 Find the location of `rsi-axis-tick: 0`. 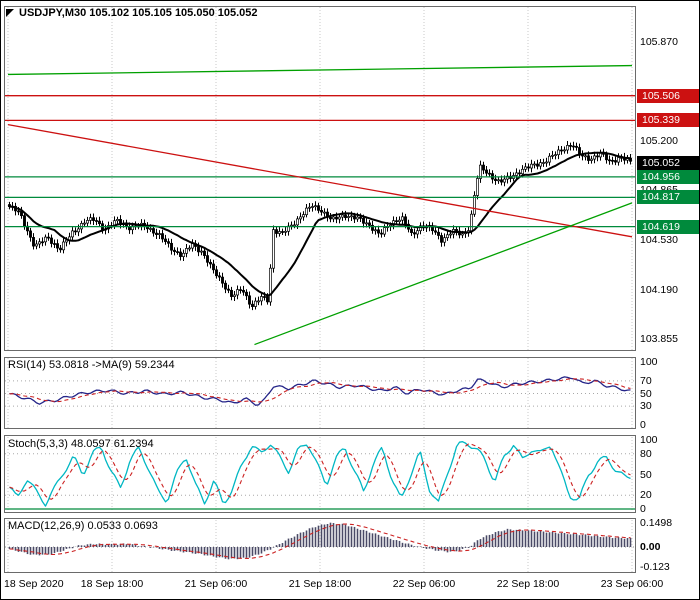

rsi-axis-tick: 0 is located at coordinates (643, 425).